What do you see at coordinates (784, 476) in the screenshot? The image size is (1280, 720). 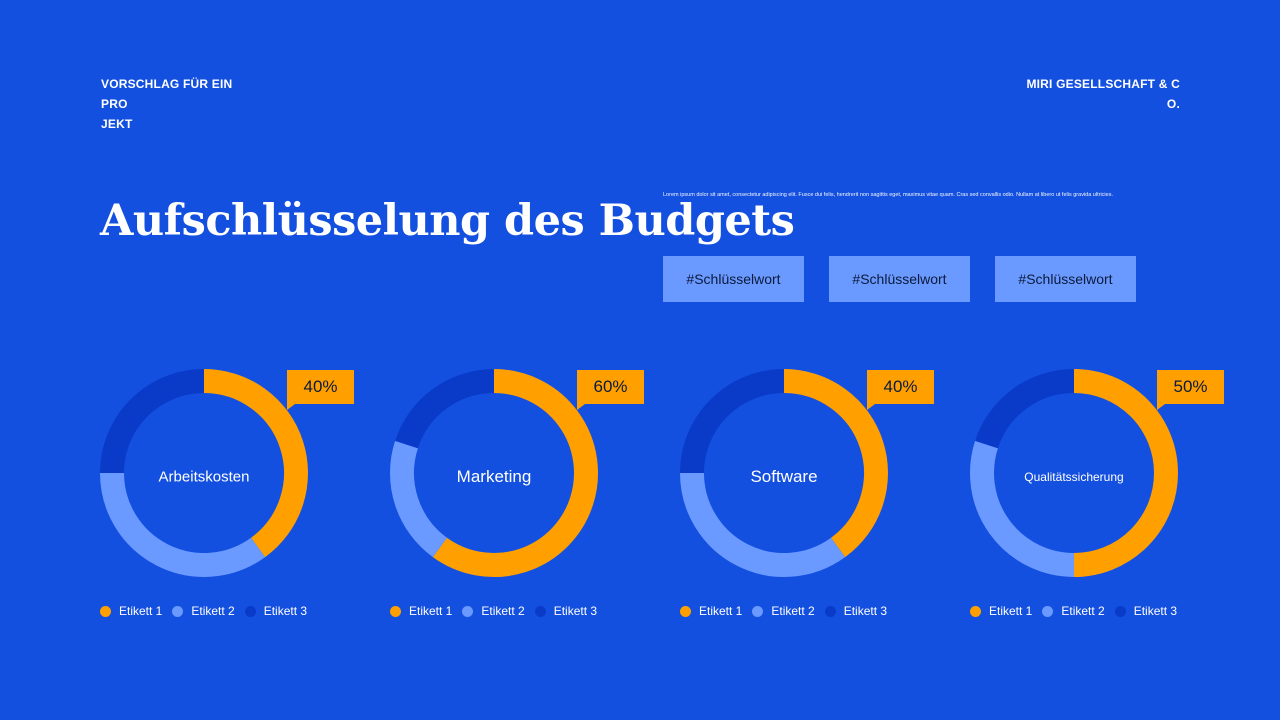 I see `donut-3-center-label: Software` at bounding box center [784, 476].